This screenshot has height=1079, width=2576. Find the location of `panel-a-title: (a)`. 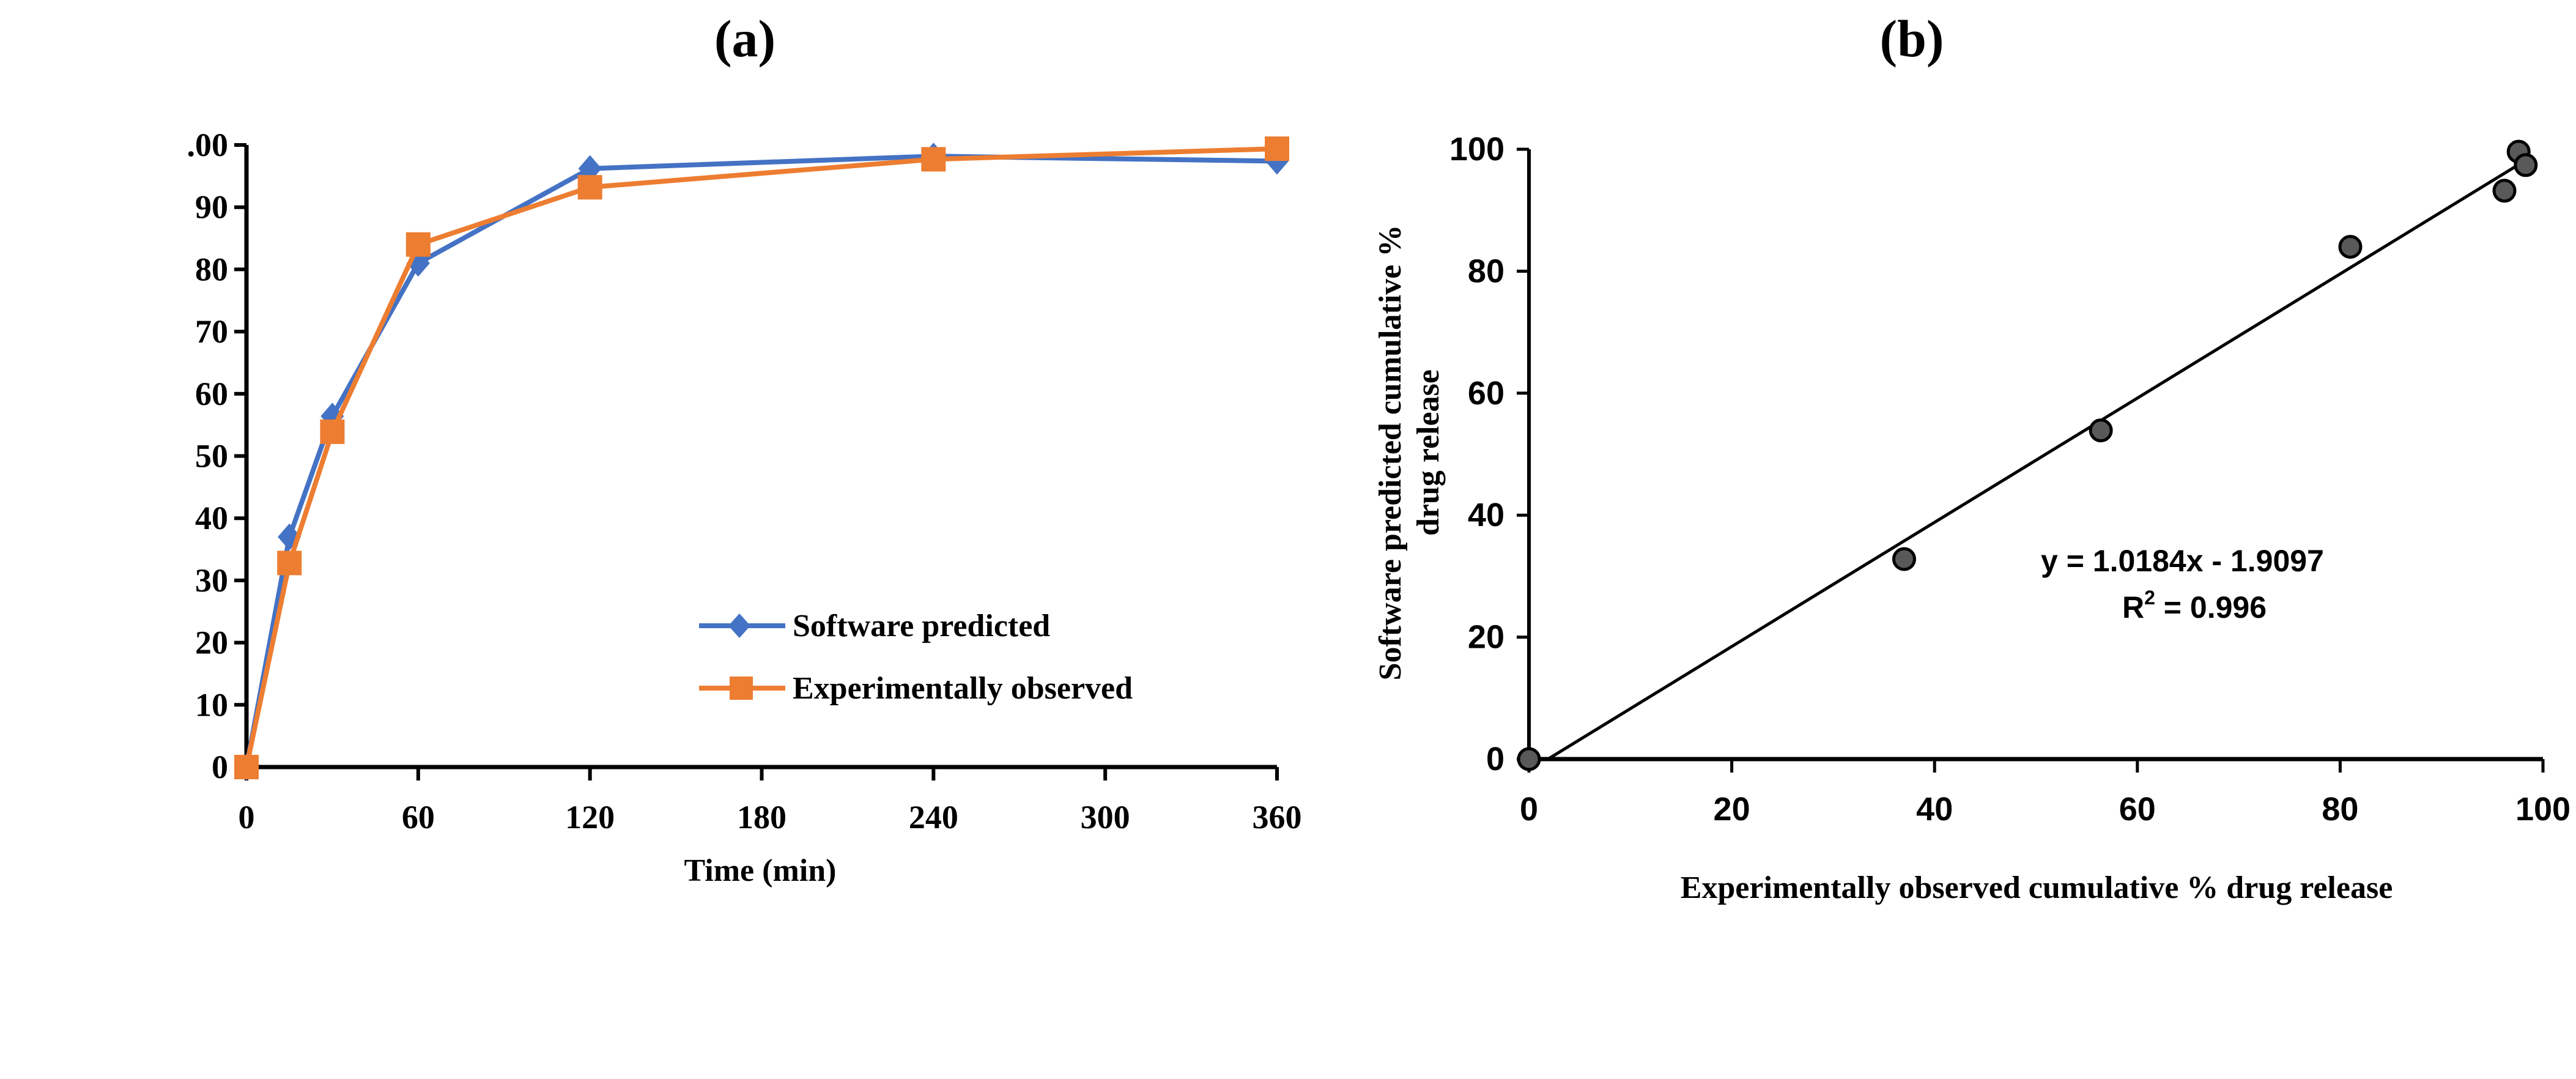

panel-a-title: (a) is located at coordinates (744, 38).